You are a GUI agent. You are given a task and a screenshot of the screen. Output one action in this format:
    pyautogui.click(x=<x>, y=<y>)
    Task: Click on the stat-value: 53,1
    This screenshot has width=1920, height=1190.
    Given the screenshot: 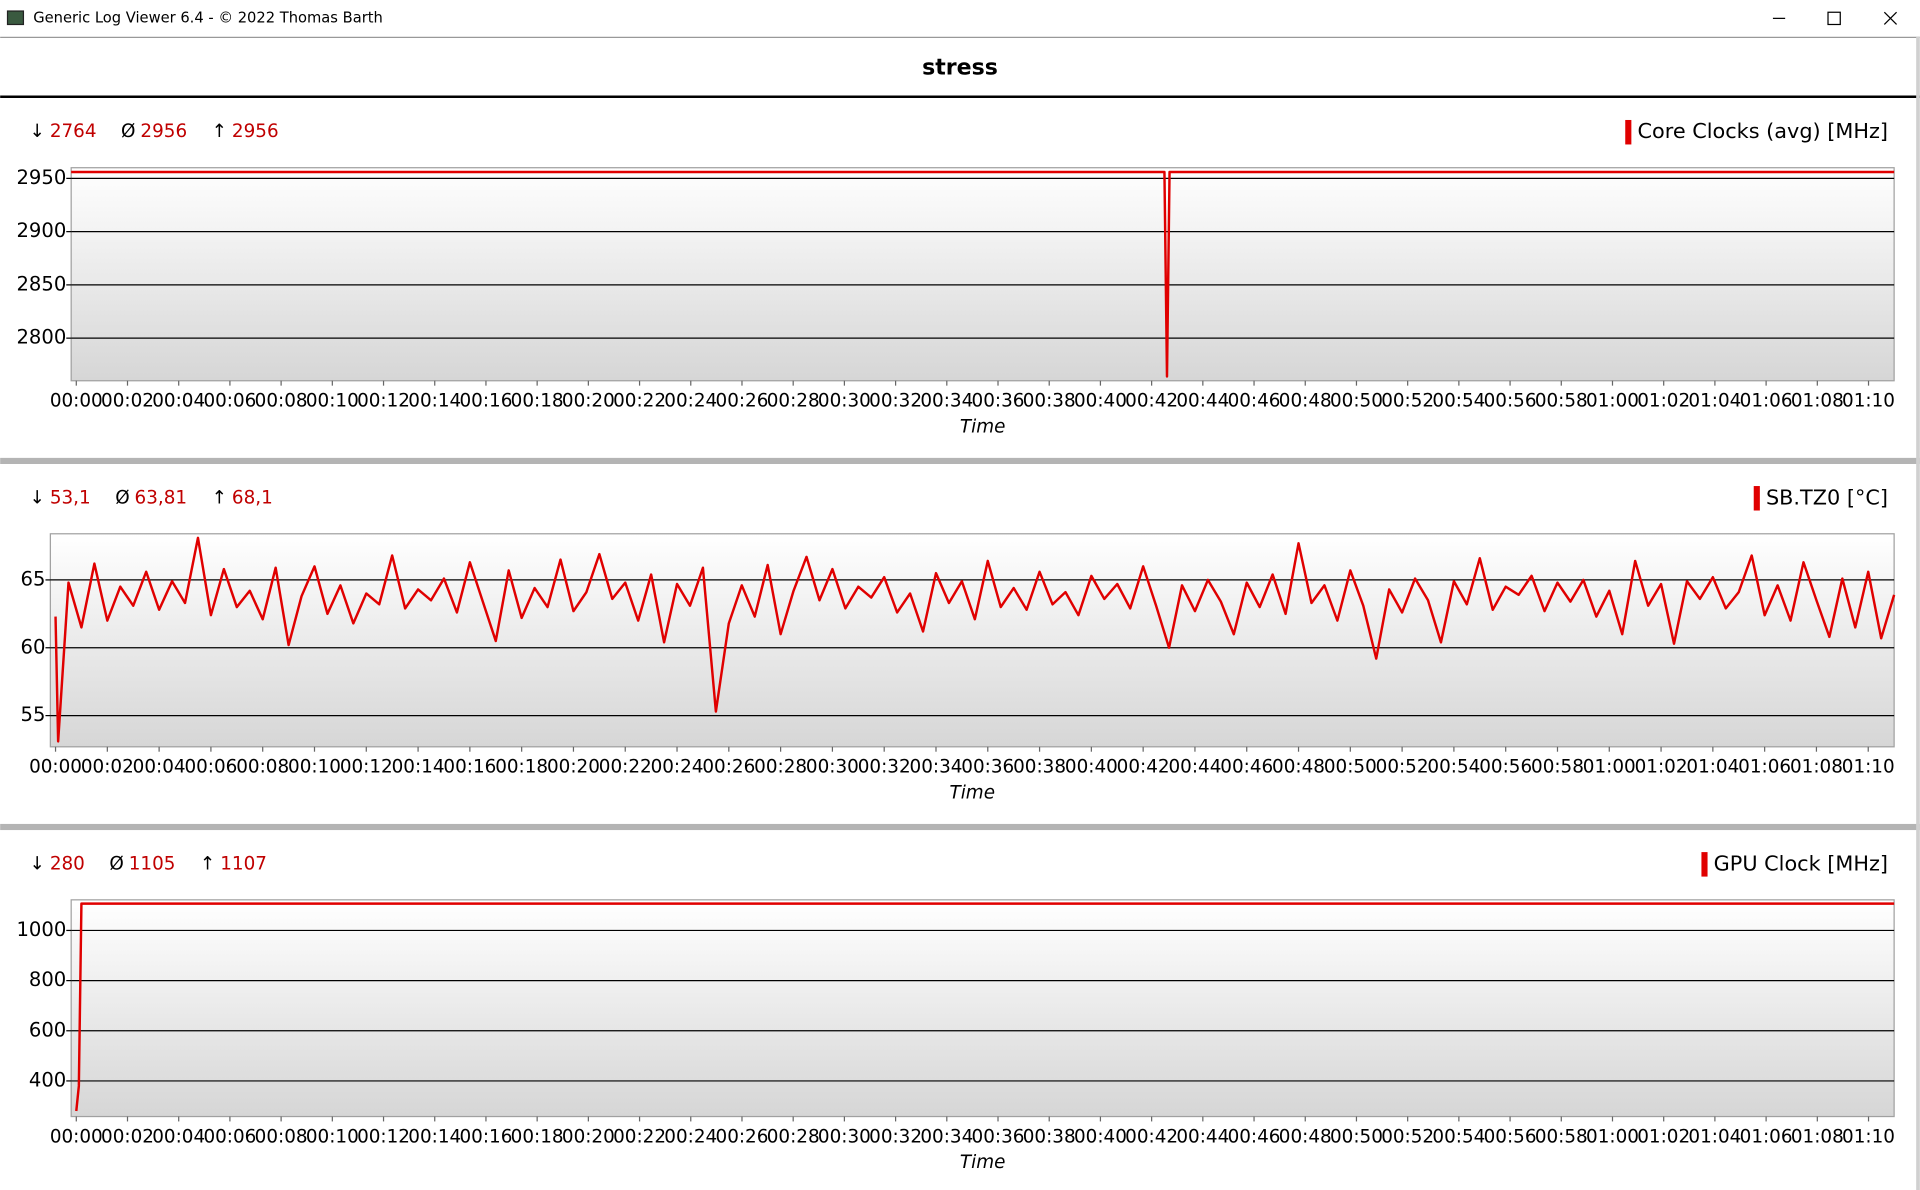 What is the action you would take?
    pyautogui.click(x=70, y=497)
    